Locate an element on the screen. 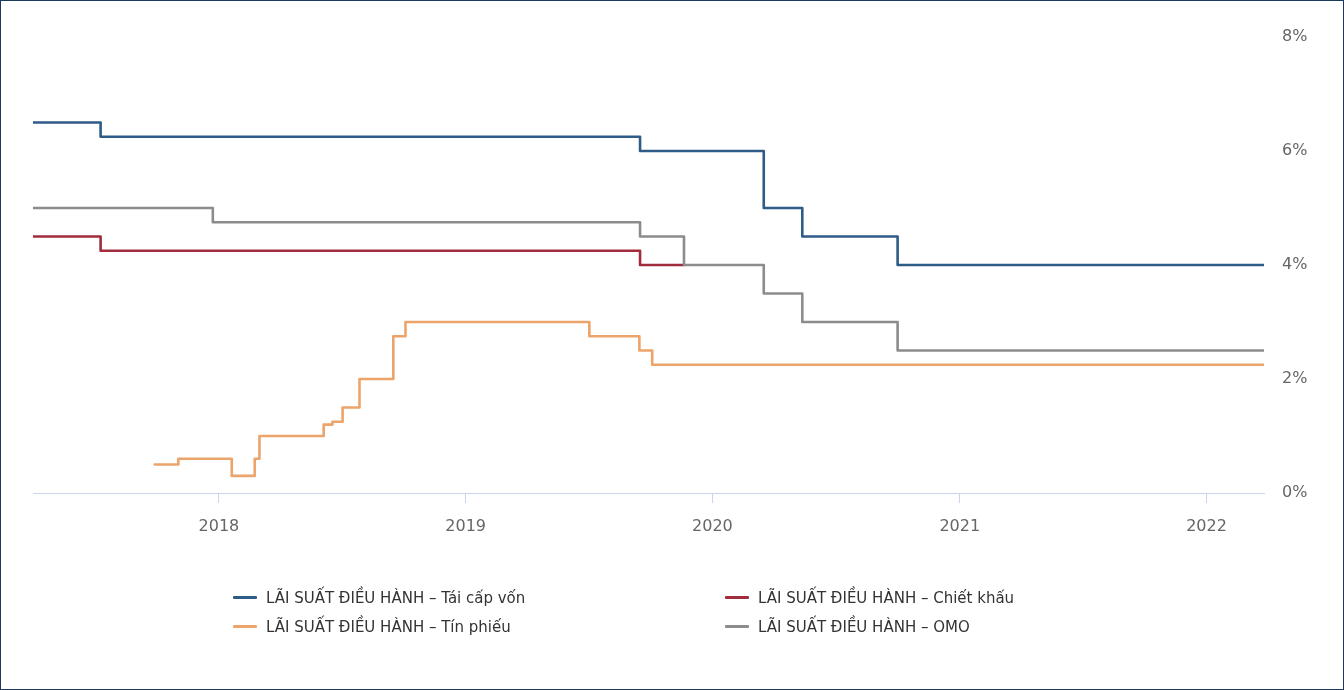 The image size is (1344, 690). y-tick-label: 0% is located at coordinates (1295, 492).